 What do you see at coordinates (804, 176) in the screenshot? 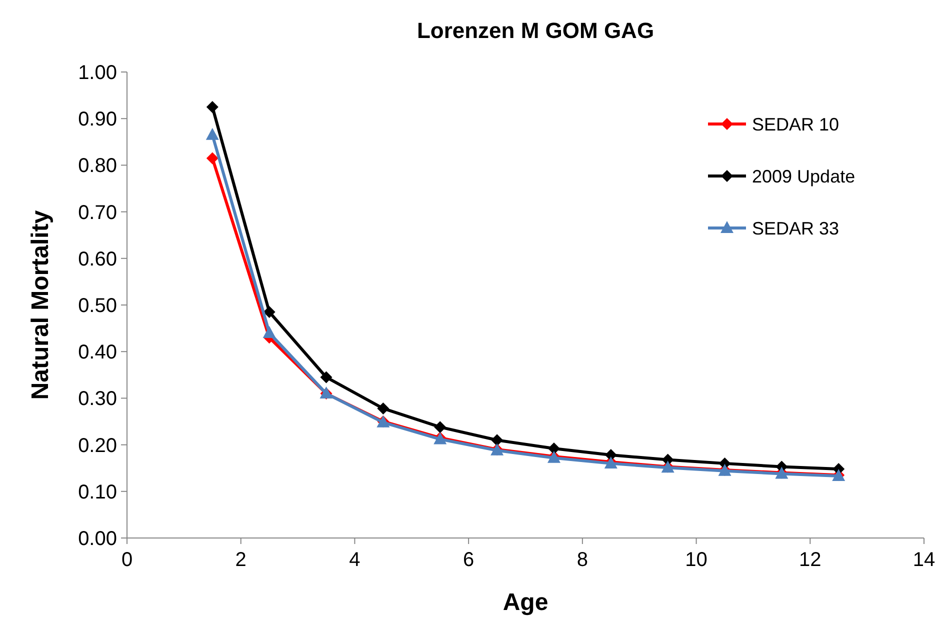
I see `legend-label: 2009 Update` at bounding box center [804, 176].